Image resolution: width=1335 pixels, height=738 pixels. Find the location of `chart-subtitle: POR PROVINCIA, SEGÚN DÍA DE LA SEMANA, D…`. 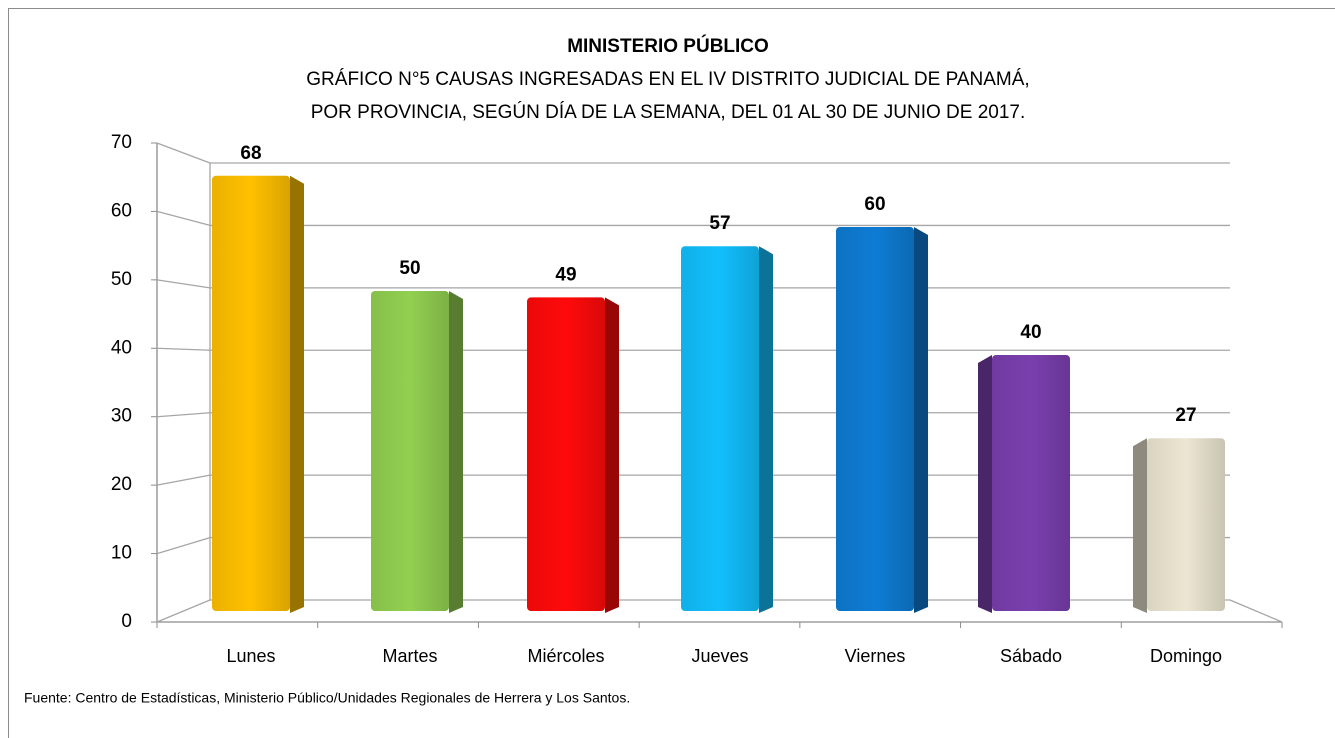

chart-subtitle: POR PROVINCIA, SEGÚN DÍA DE LA SEMANA, D… is located at coordinates (668, 112).